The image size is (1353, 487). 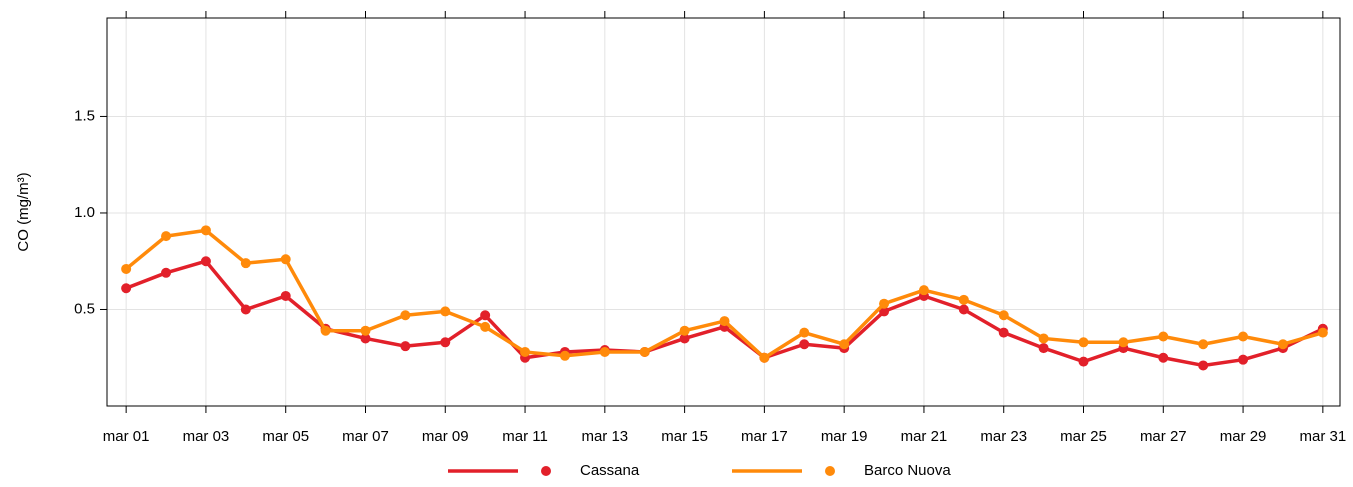 I want to click on x-tick-label: mar 29, so click(x=1243, y=436).